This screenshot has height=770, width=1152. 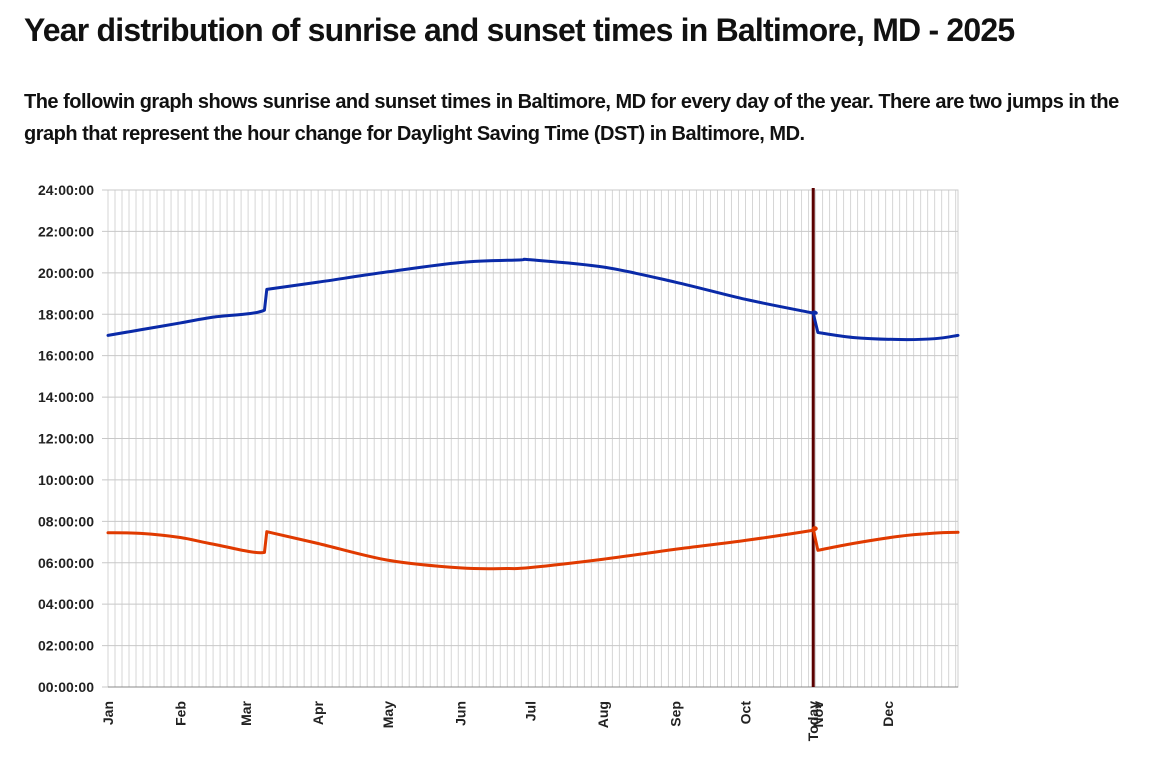 What do you see at coordinates (66, 190) in the screenshot?
I see `y-tick-label: 24:00:00` at bounding box center [66, 190].